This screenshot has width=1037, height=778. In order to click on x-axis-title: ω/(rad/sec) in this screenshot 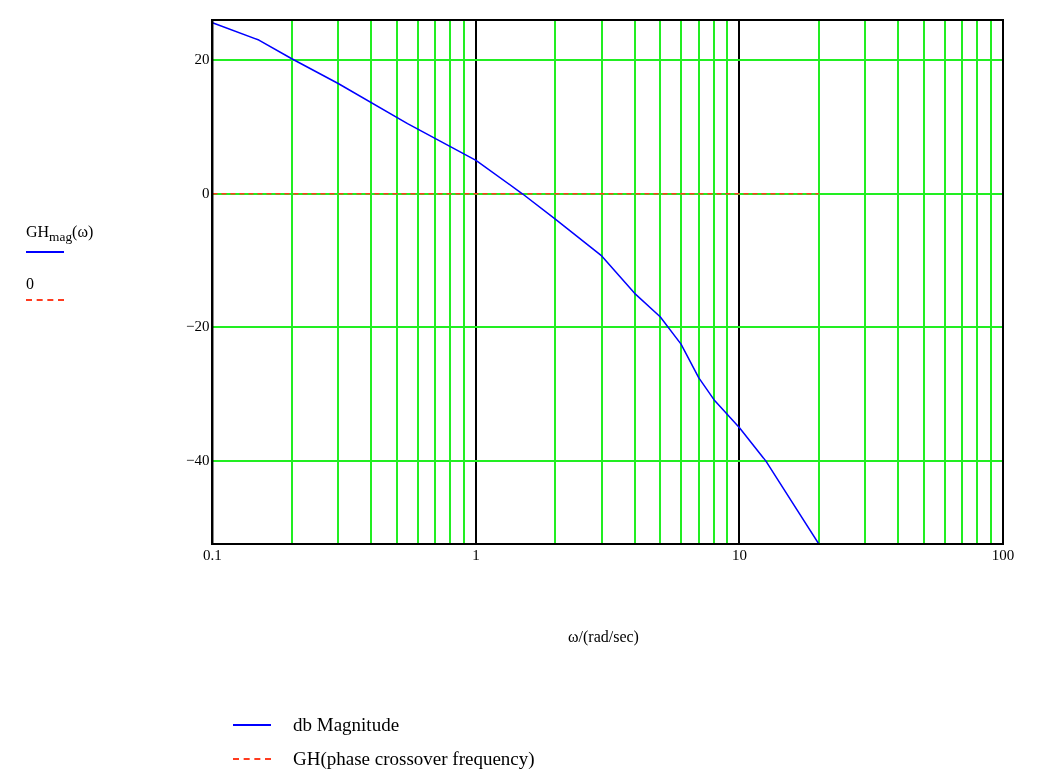, I will do `click(603, 637)`.